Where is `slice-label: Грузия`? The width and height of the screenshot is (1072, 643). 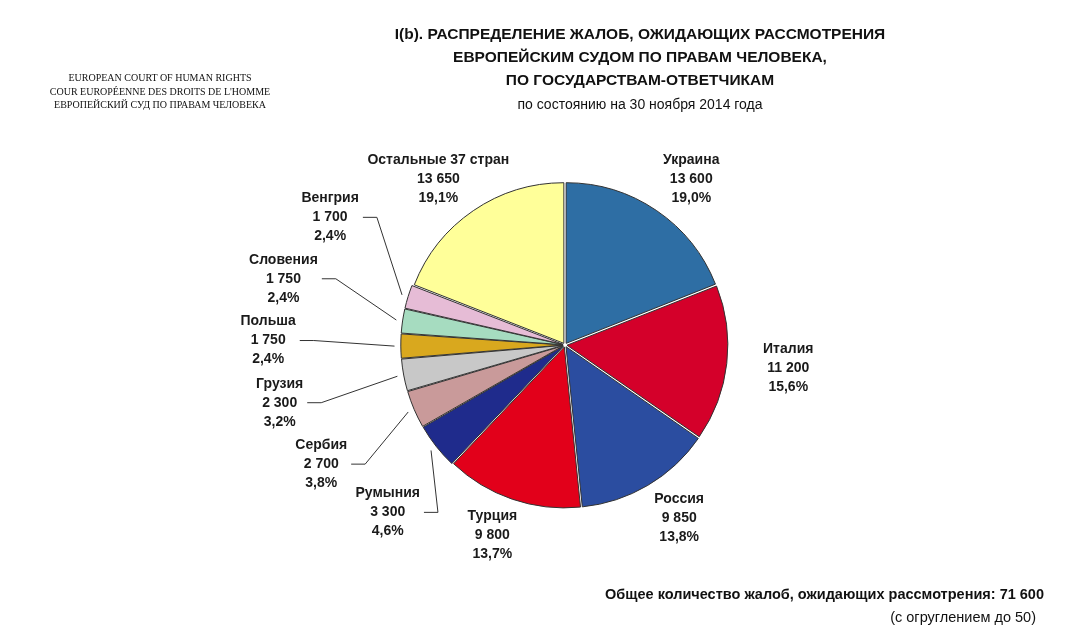
slice-label: Грузия is located at coordinates (280, 382).